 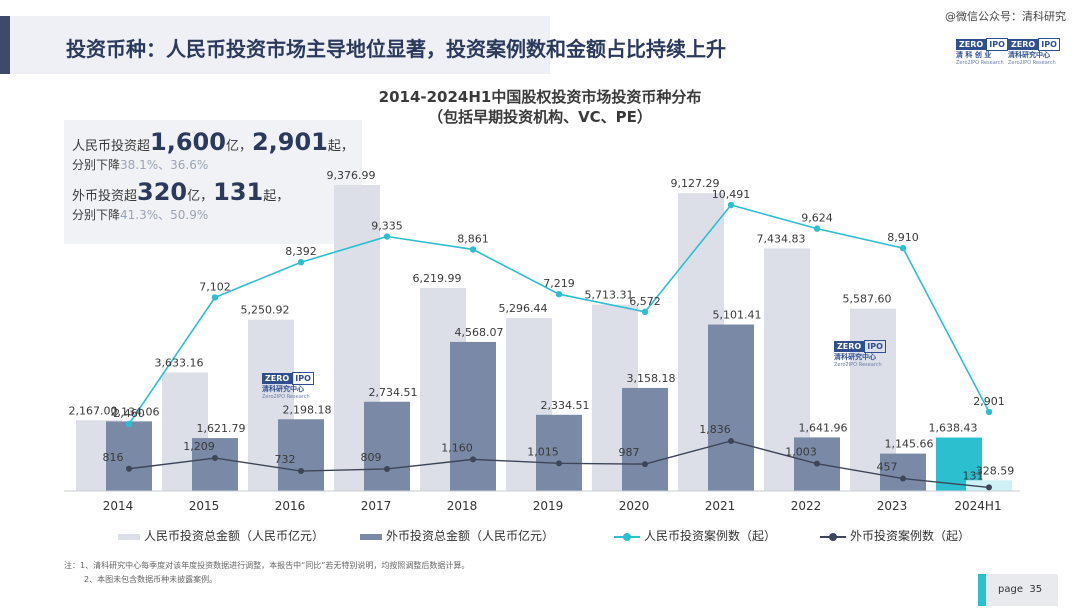 I want to click on rmb-summary-line: 人民币投资超1,600亿，2,901起，, so click(x=213, y=142).